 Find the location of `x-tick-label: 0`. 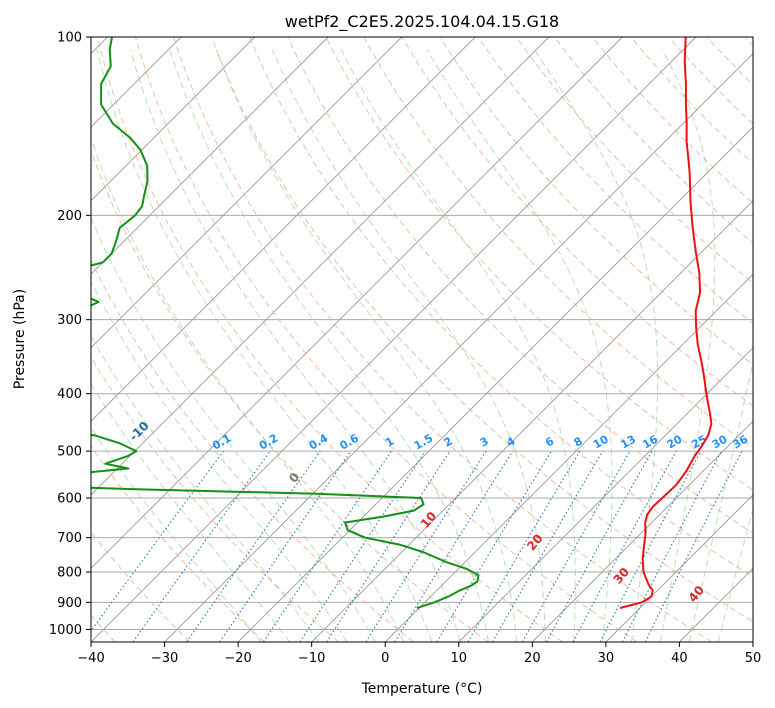

x-tick-label: 0 is located at coordinates (385, 658).